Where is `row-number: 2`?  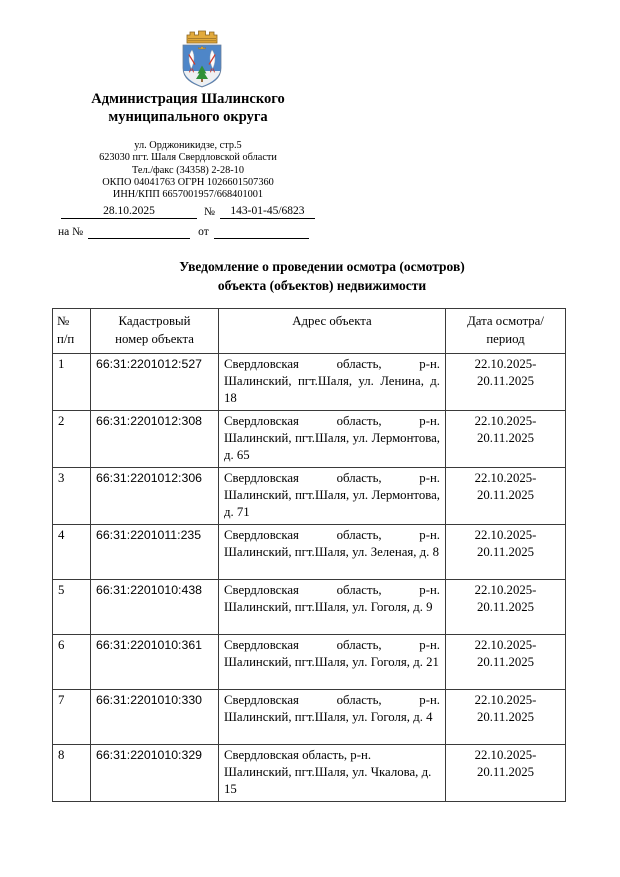
row-number: 2 is located at coordinates (71, 439).